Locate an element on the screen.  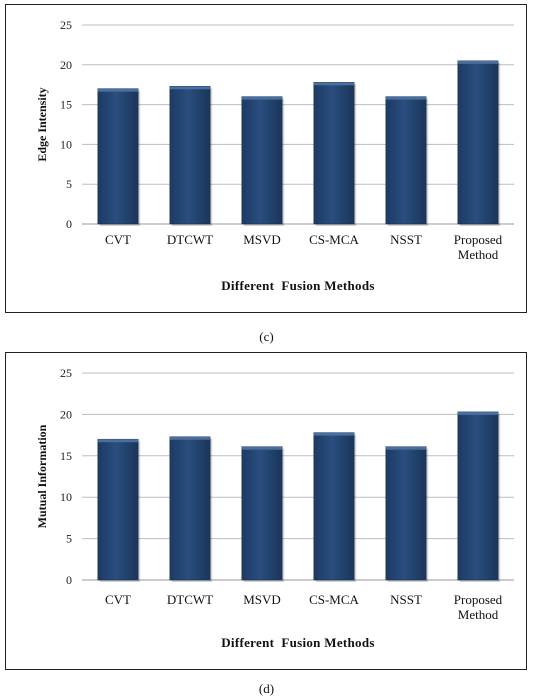
y-axis-label: Mutual Information is located at coordinates (42, 476).